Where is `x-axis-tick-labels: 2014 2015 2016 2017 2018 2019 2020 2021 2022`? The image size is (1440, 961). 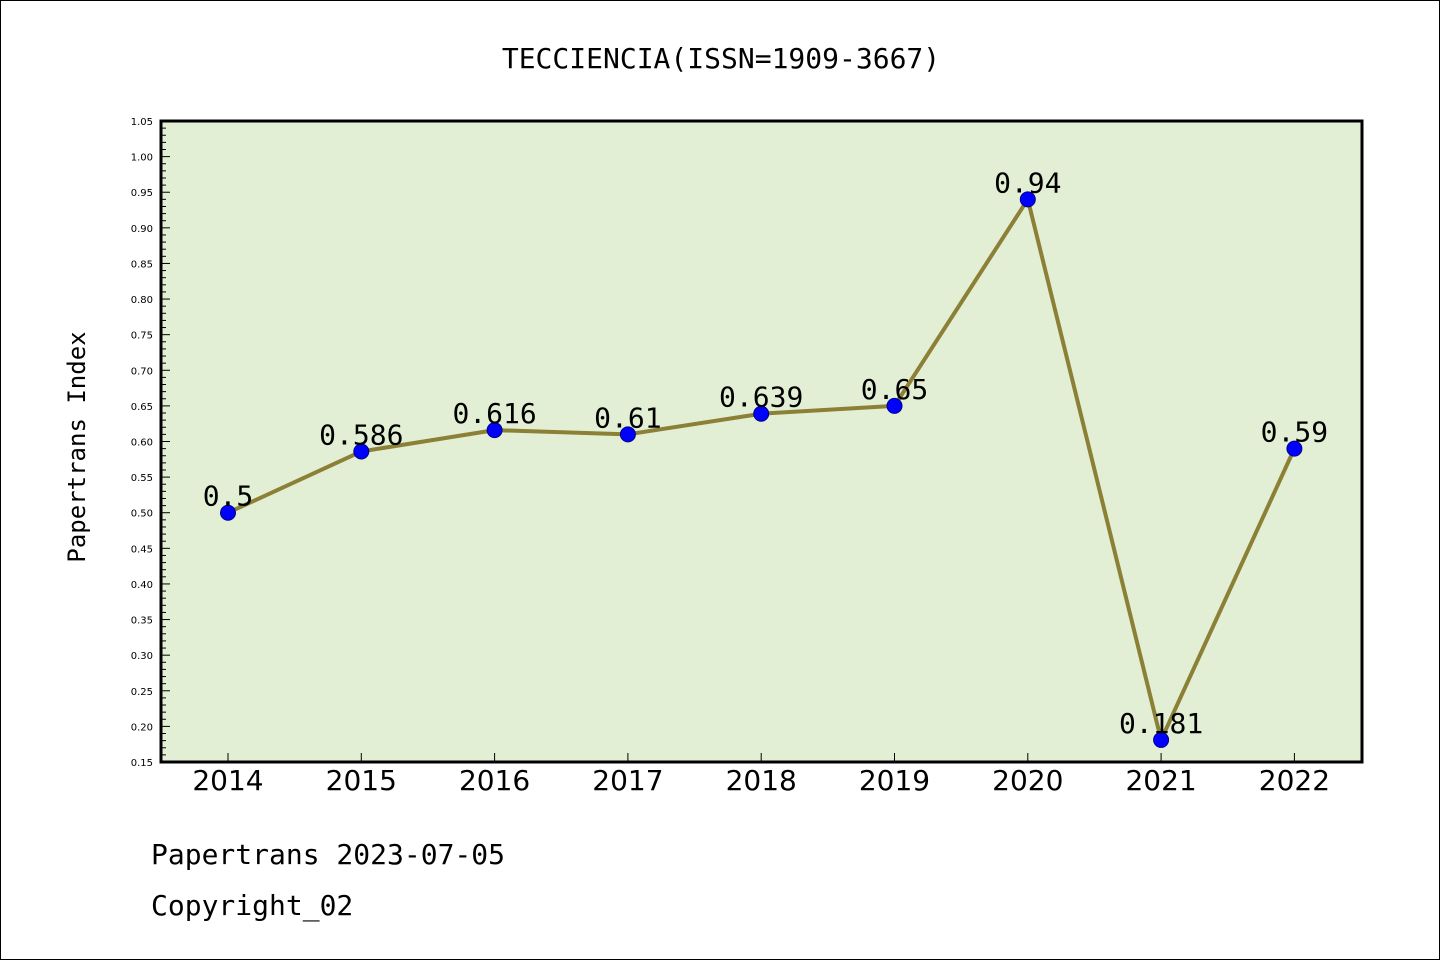
x-axis-tick-labels: 2014 2015 2016 2017 2018 2019 2020 2021 2022 is located at coordinates (761, 780).